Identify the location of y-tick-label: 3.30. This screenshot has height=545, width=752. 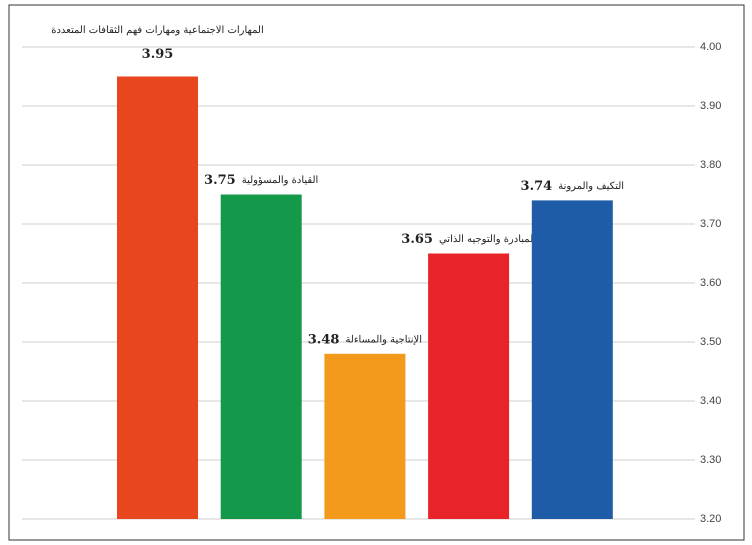
(710, 460).